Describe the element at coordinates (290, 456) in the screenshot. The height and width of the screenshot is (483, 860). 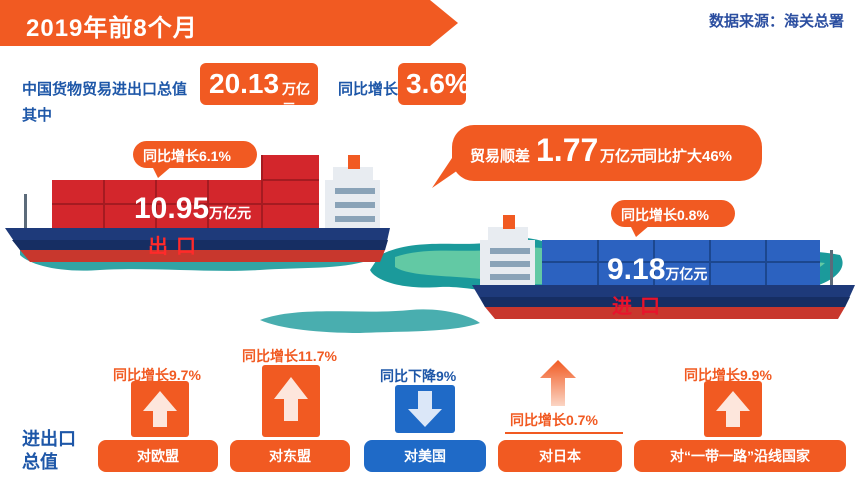
I see `region-asean: 对东盟` at that location.